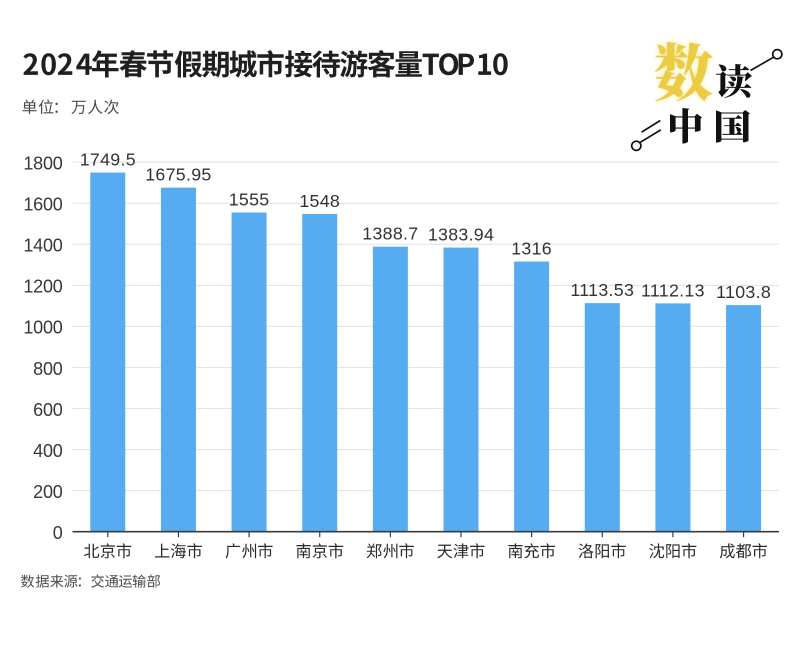  Describe the element at coordinates (319, 201) in the screenshot. I see `svg-text: 1548` at that location.